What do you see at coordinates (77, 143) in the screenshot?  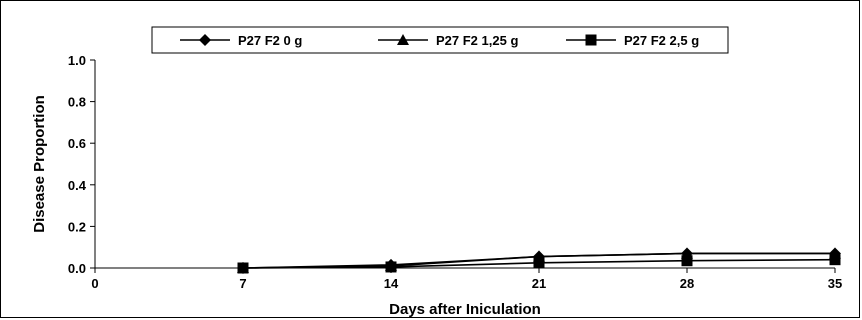 I see `y-tick-label: 0.6` at bounding box center [77, 143].